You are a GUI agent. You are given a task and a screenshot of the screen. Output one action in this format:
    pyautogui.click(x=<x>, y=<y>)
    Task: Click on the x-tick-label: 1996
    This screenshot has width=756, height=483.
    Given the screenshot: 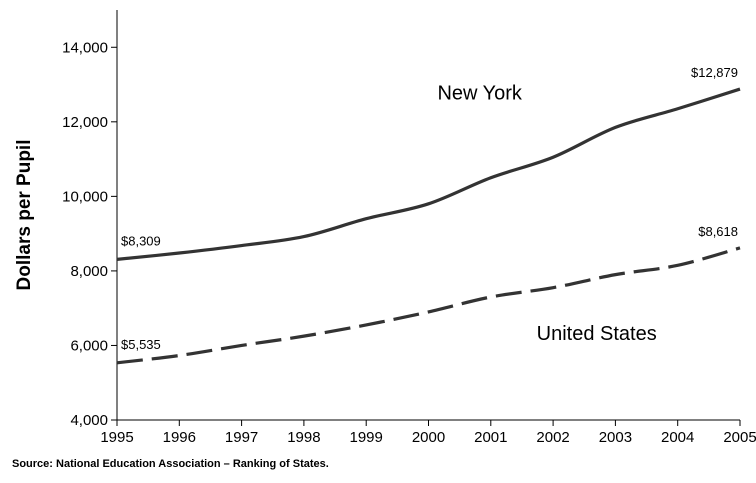 What is the action you would take?
    pyautogui.click(x=179, y=437)
    